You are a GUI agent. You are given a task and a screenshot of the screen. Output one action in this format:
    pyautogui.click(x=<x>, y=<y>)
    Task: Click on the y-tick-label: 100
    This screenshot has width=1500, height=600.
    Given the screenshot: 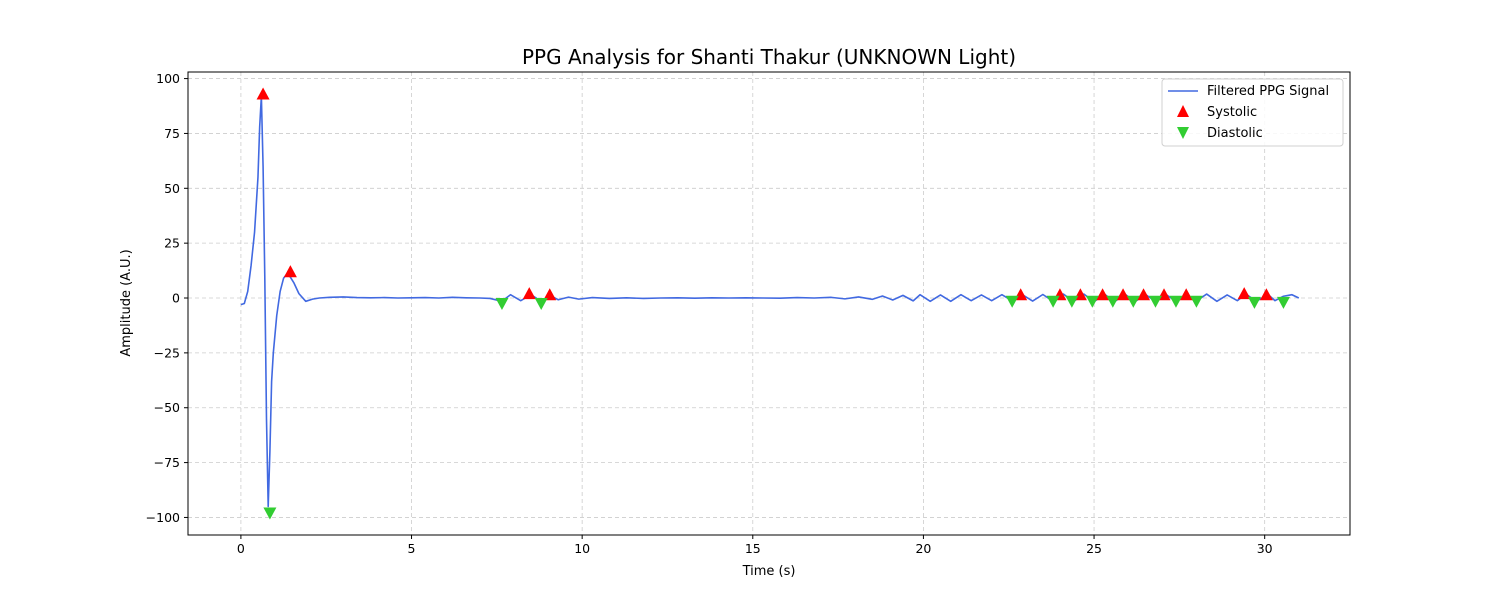 What is the action you would take?
    pyautogui.click(x=168, y=78)
    